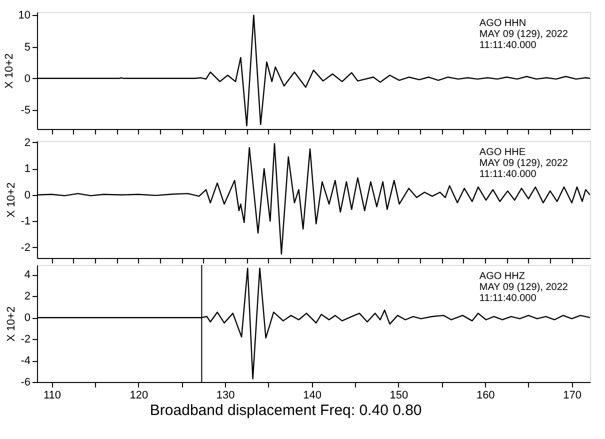 This screenshot has height=439, width=605. Describe the element at coordinates (25, 222) in the screenshot. I see `y-tick-label: -1` at that location.